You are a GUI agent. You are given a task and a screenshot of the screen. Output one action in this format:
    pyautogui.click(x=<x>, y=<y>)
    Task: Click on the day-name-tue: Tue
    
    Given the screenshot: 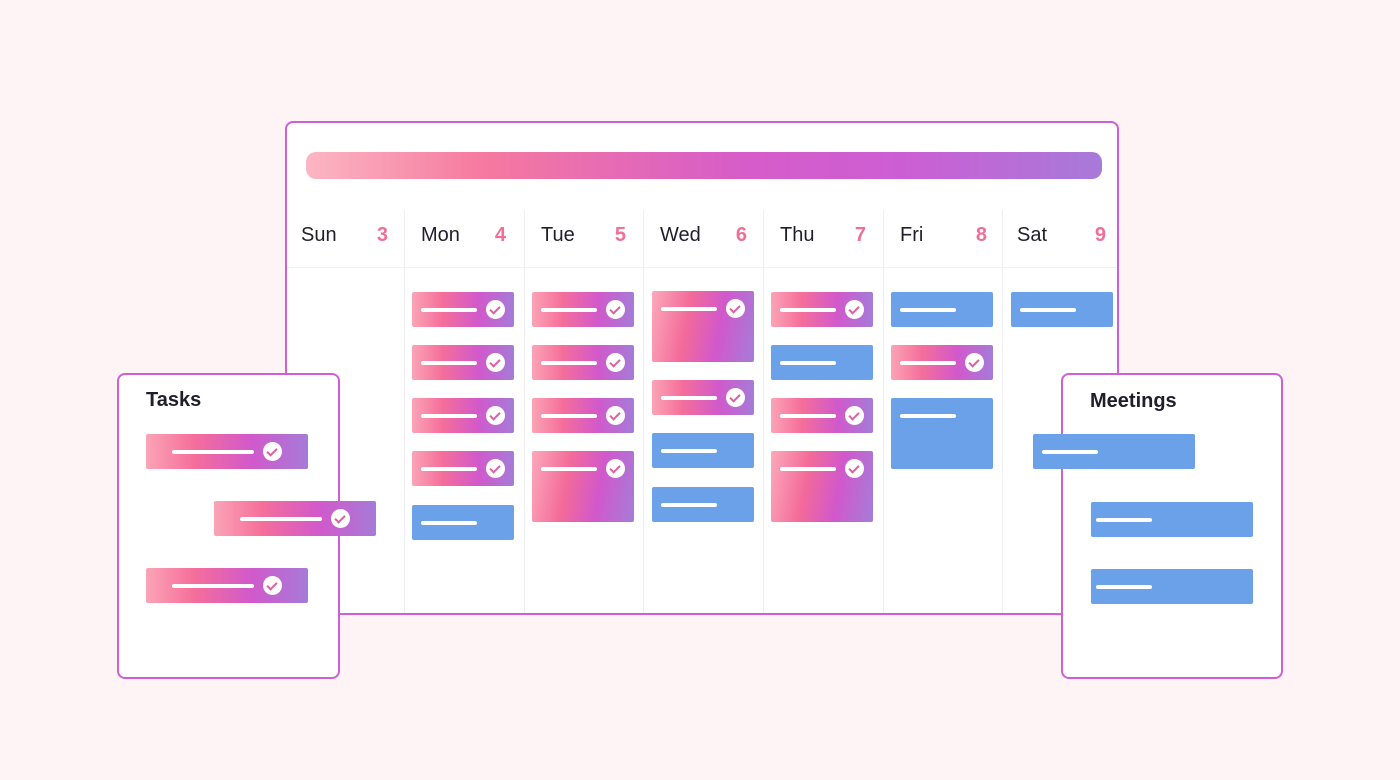 What is the action you would take?
    pyautogui.click(x=558, y=235)
    